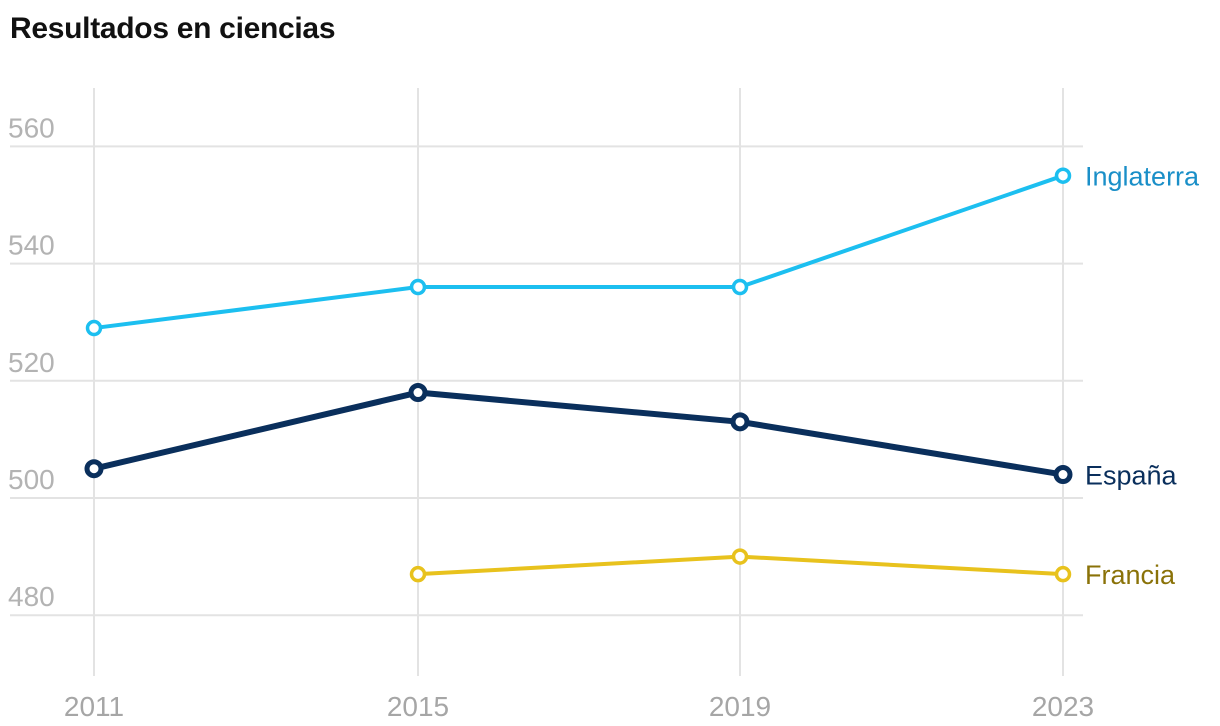  I want to click on series-labels: Inglaterra España Francia, so click(1142, 376).